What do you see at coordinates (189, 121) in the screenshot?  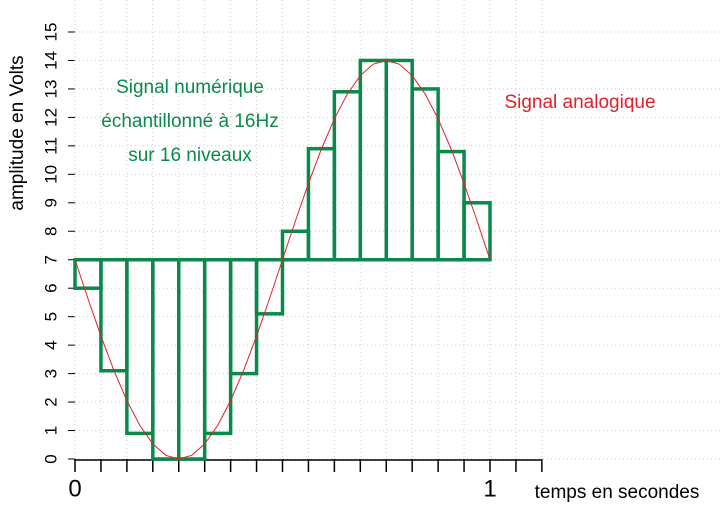 I see `series-label: échantillonné à 16Hz` at bounding box center [189, 121].